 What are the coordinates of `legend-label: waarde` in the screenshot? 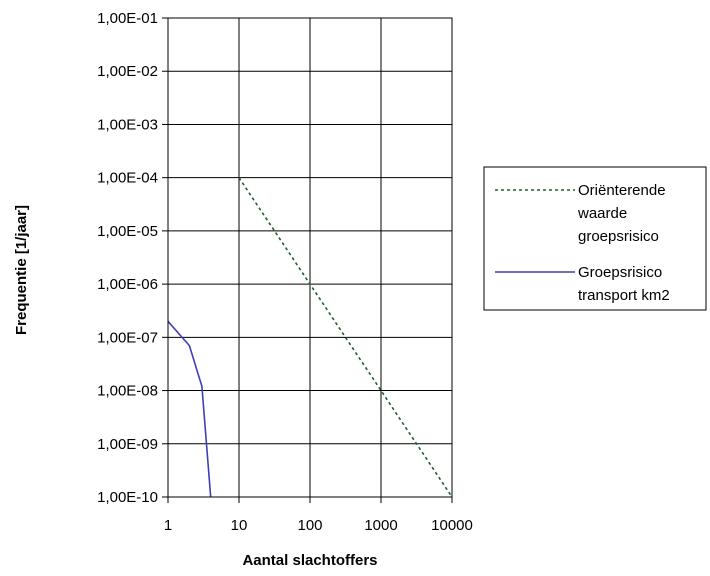 It's located at (602, 213).